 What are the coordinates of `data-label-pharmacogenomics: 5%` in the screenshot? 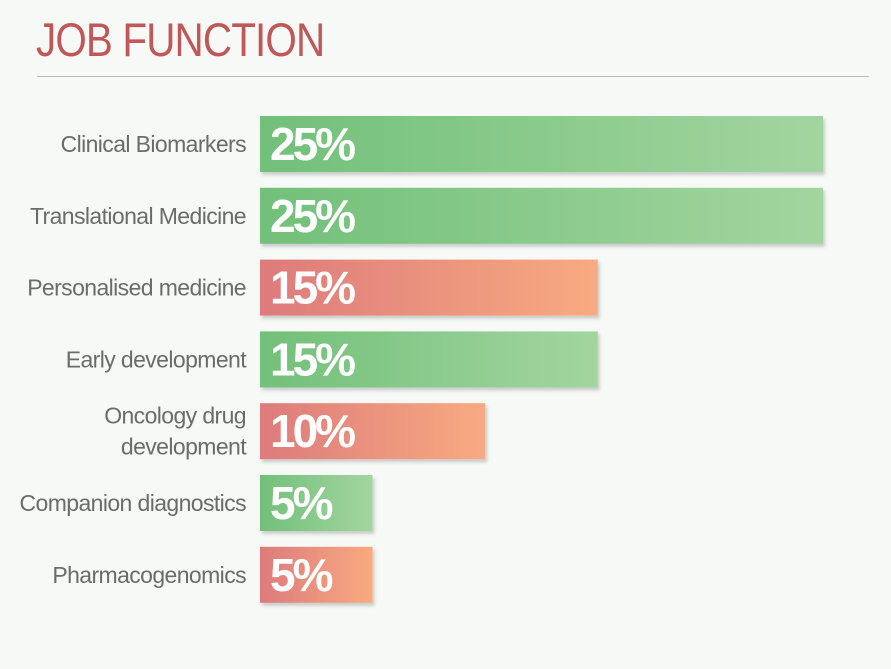 It's located at (301, 575).